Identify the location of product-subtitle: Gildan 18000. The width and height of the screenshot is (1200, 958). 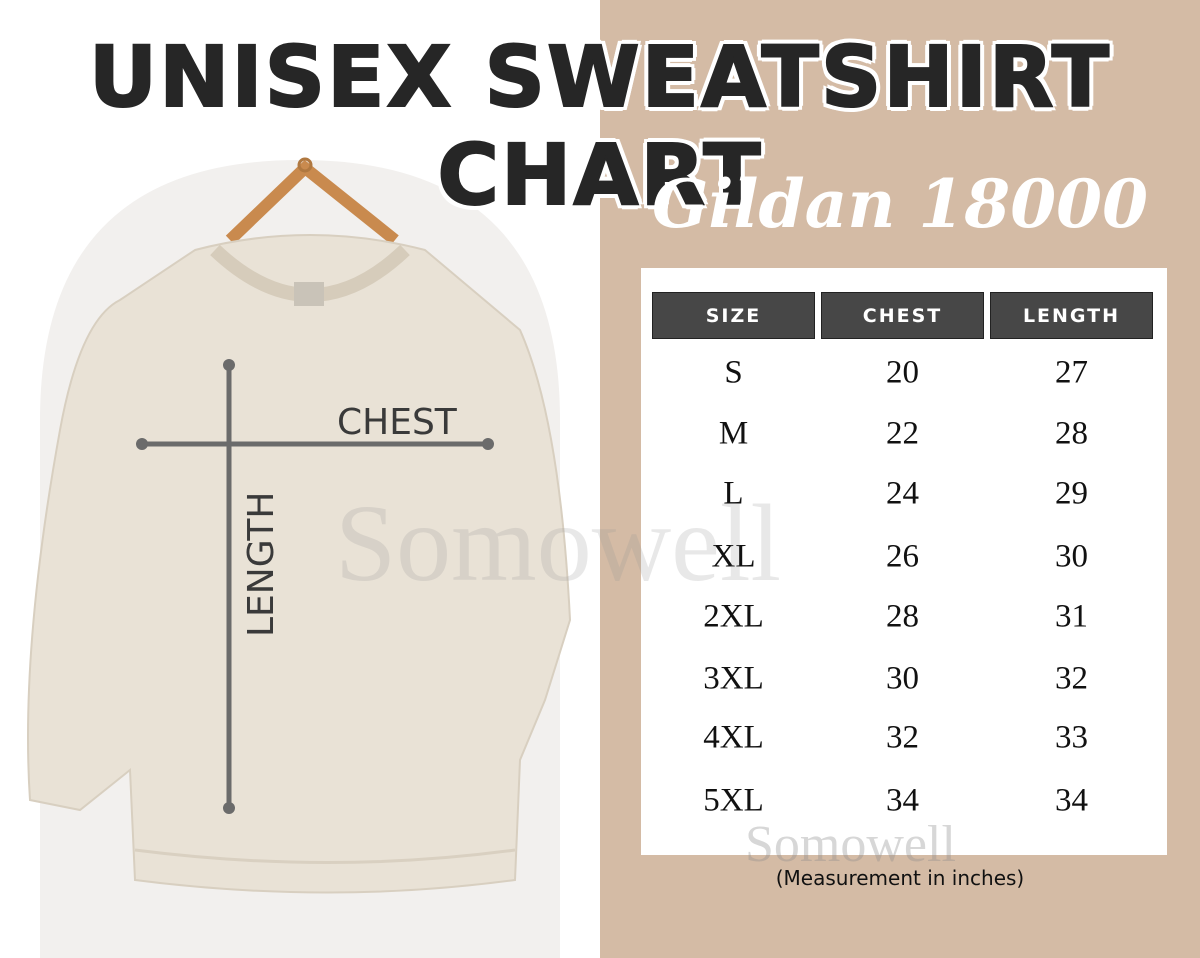
(900, 204).